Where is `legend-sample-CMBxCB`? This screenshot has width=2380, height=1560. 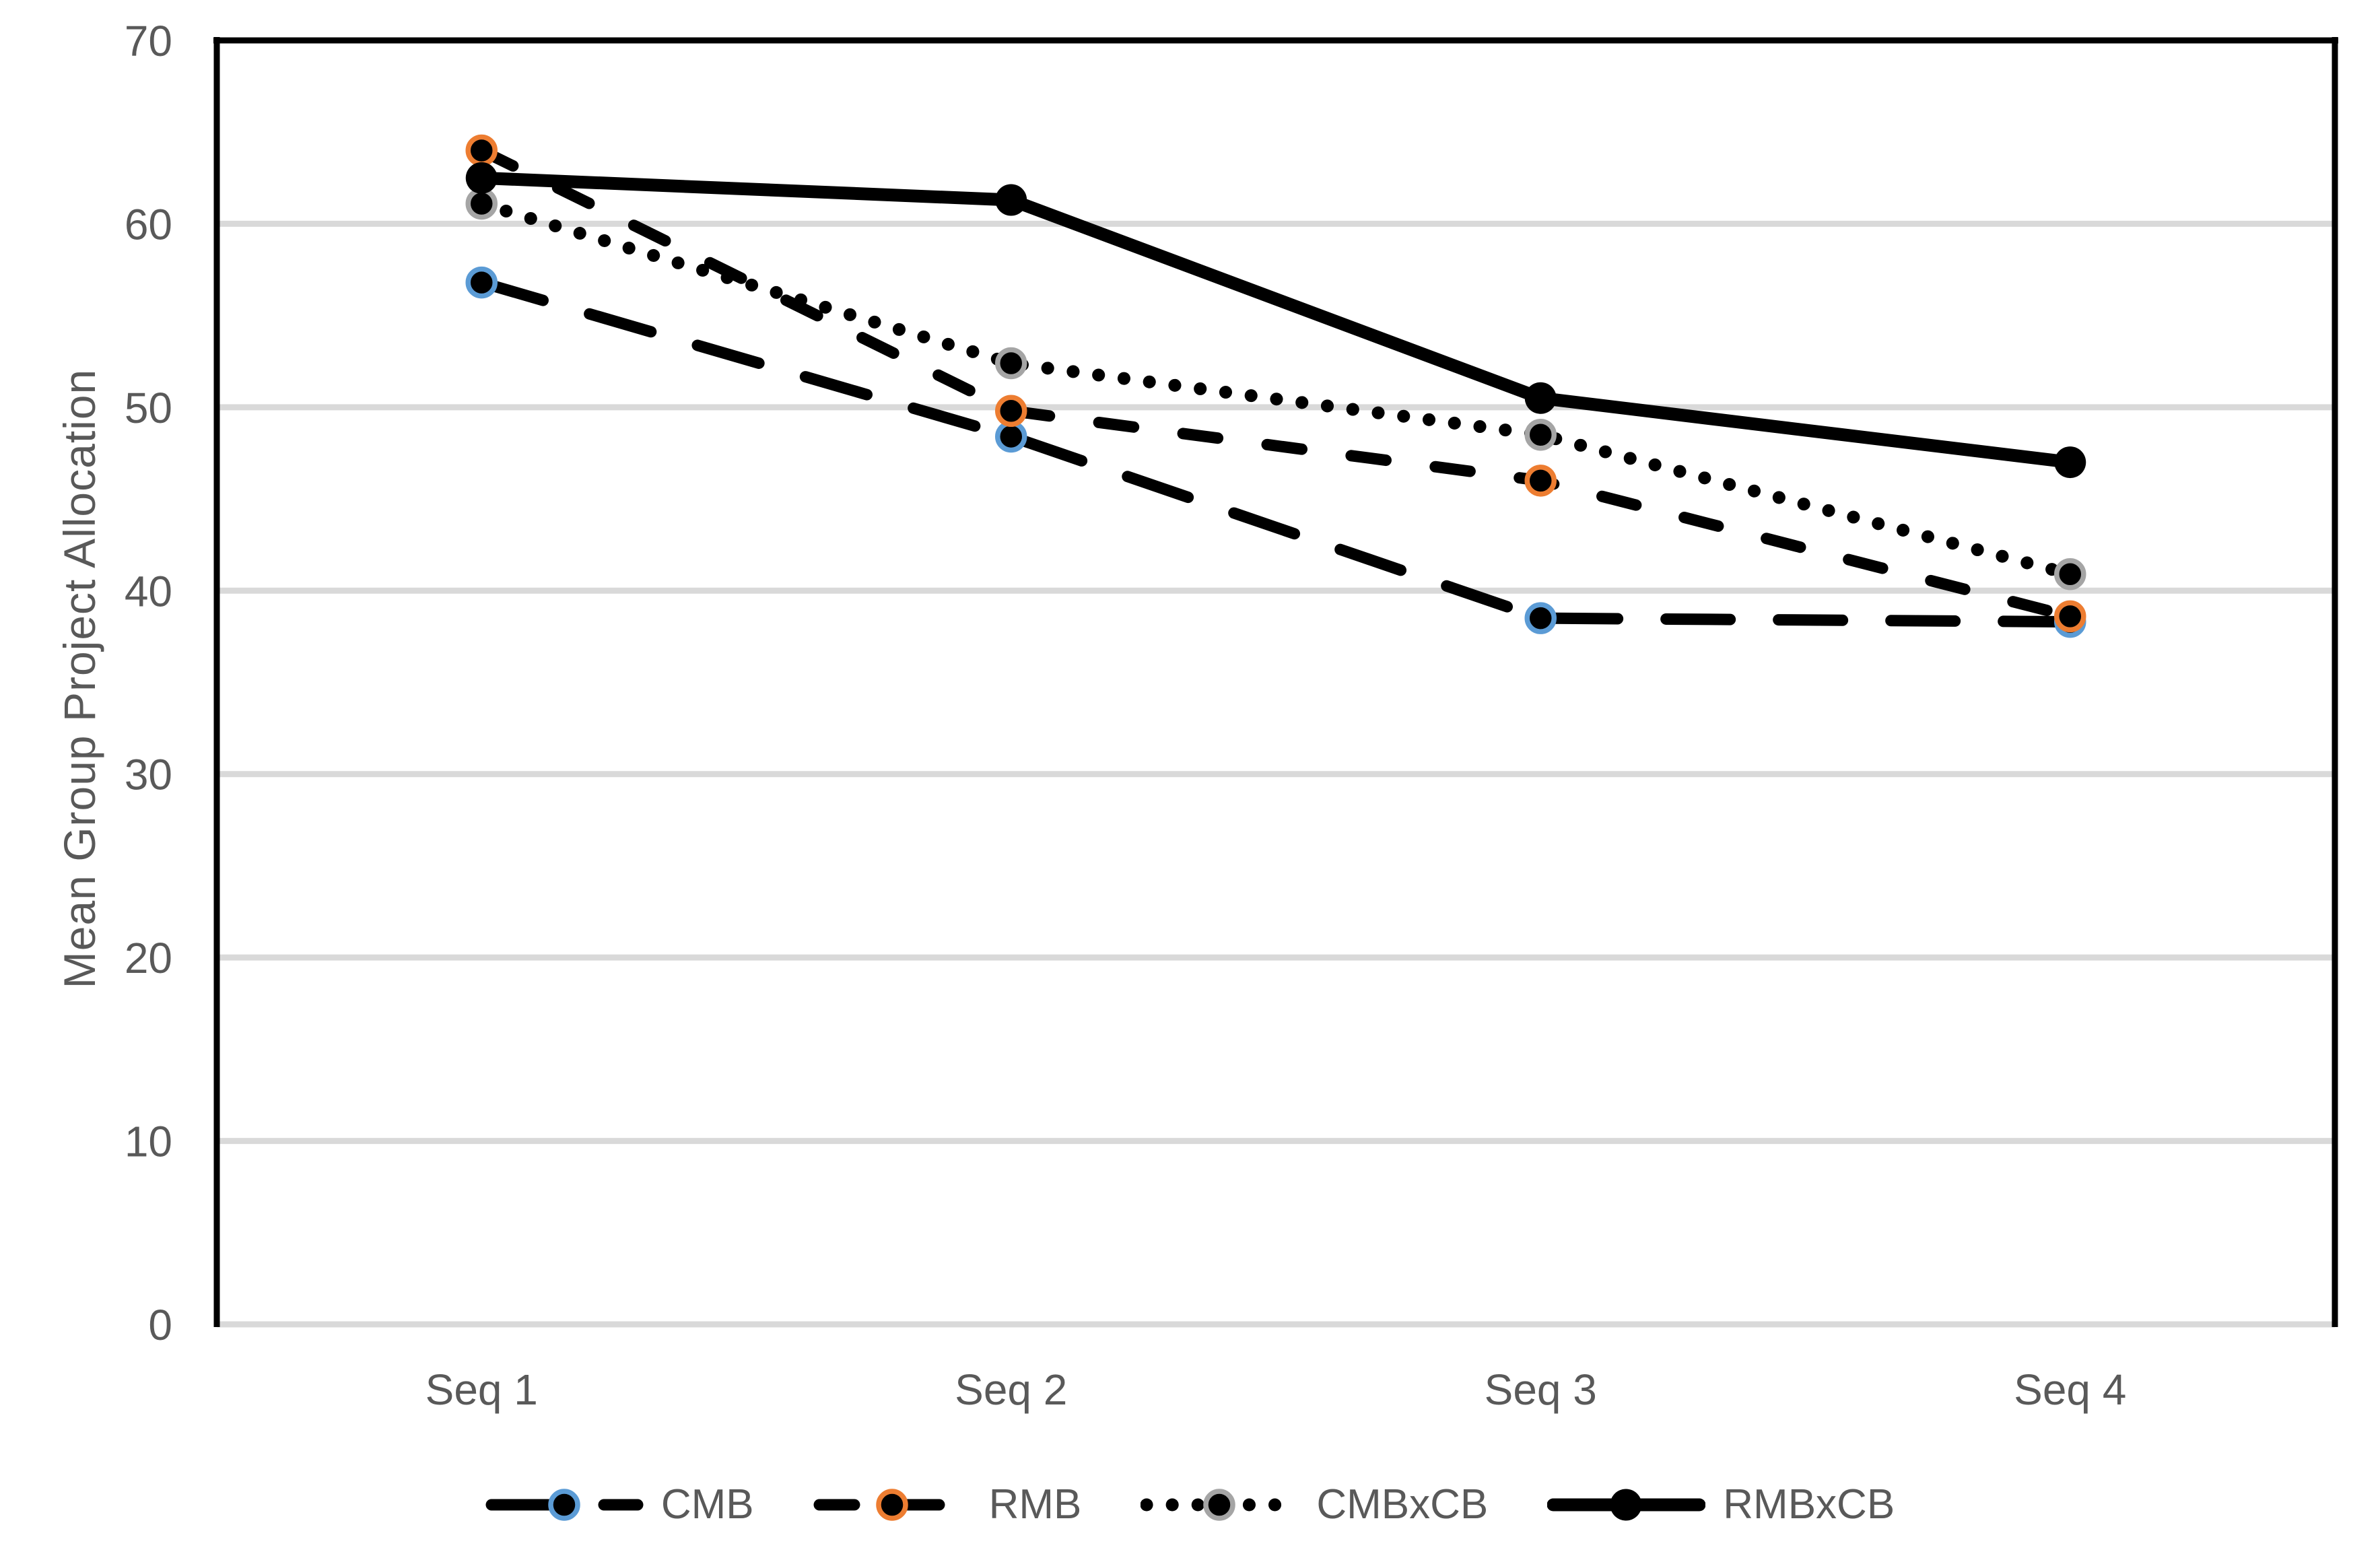 legend-sample-CMBxCB is located at coordinates (1220, 1505).